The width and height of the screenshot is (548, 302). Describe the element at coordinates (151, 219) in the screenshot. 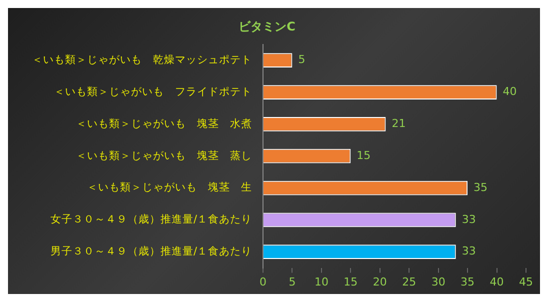

I see `y-tick-label: 女子３０～４９（歳）推進量/１食あたり` at that location.